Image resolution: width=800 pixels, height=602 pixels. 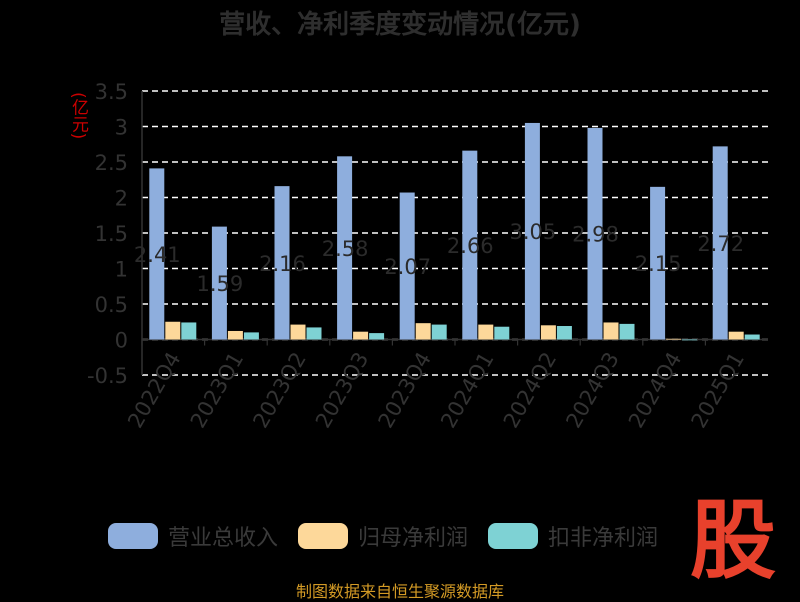 I want to click on legend-swatch-deducted-profit, so click(x=513, y=536).